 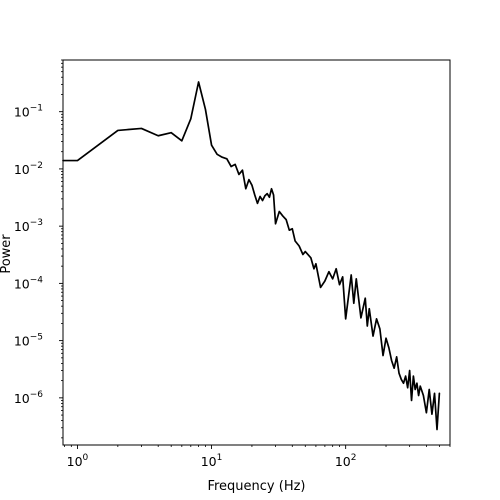 What do you see at coordinates (37, 280) in the screenshot?
I see `y-tick-exponent: −4` at bounding box center [37, 280].